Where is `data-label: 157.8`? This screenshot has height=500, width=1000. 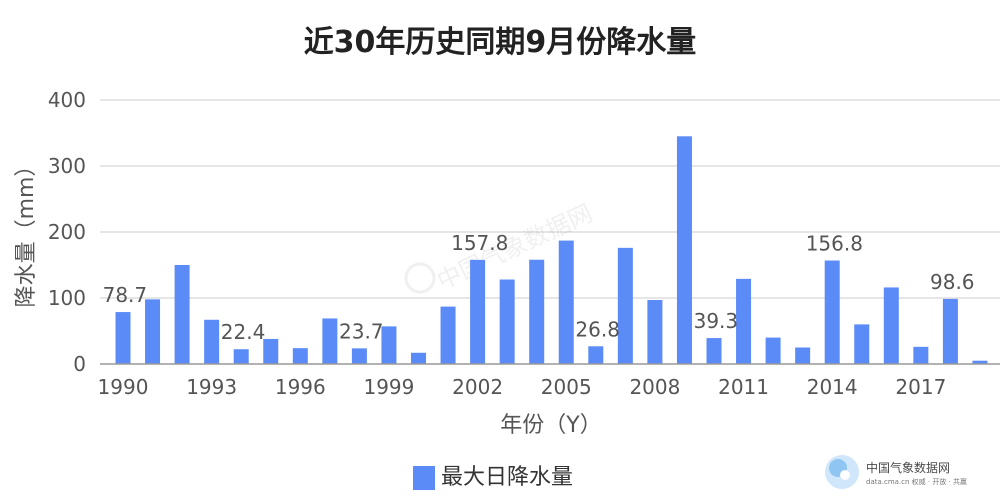
data-label: 157.8 is located at coordinates (479, 243).